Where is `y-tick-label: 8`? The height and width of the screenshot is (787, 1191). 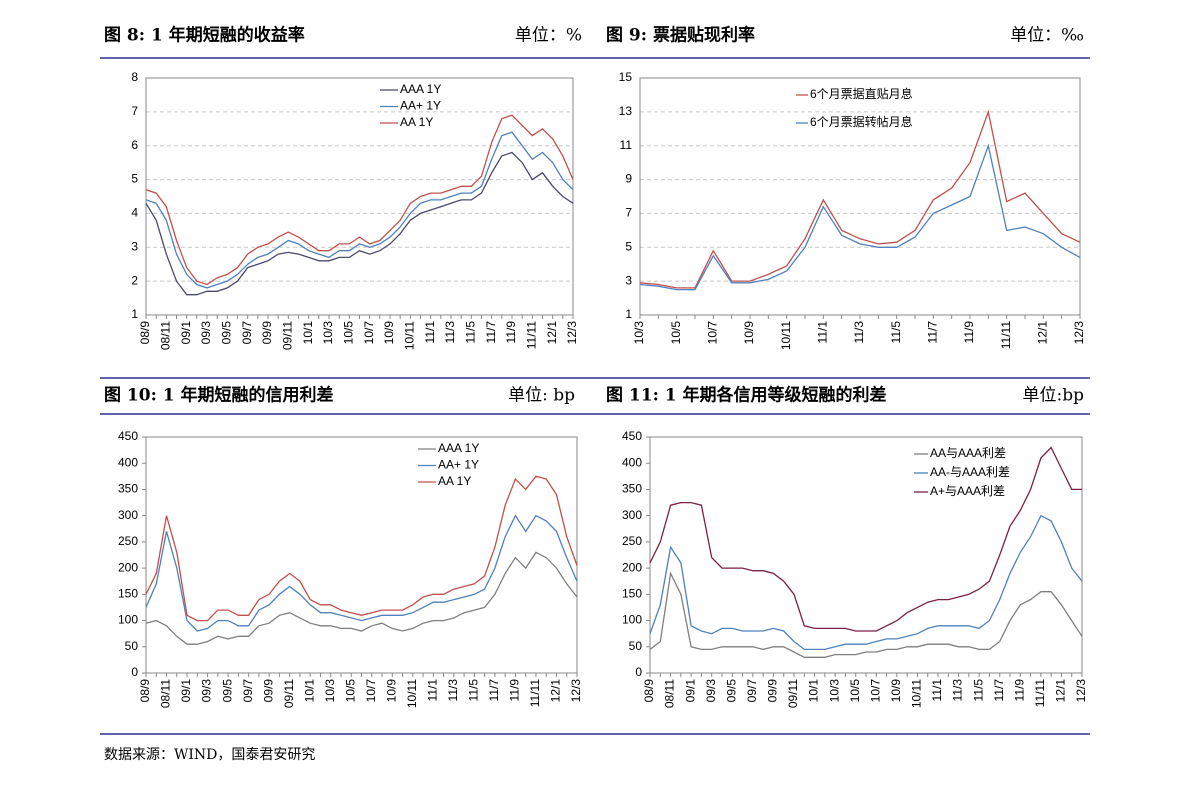 y-tick-label: 8 is located at coordinates (134, 77).